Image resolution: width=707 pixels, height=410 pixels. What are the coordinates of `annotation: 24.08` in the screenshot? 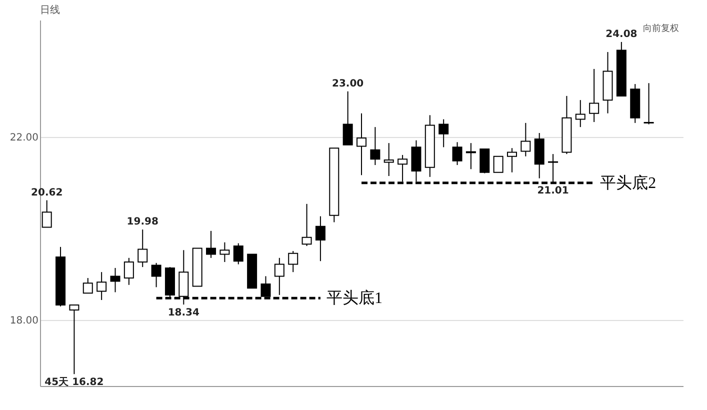 It's located at (622, 34).